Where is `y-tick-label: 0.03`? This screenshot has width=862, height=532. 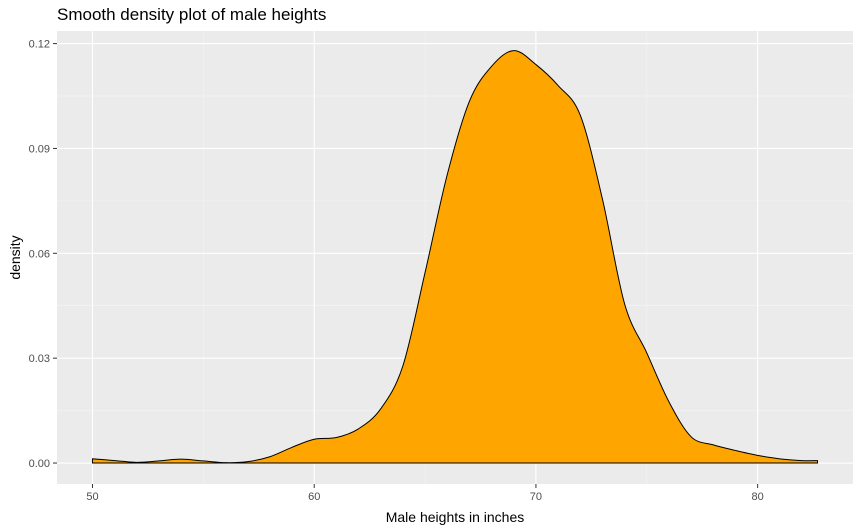 y-tick-label: 0.03 is located at coordinates (39, 359).